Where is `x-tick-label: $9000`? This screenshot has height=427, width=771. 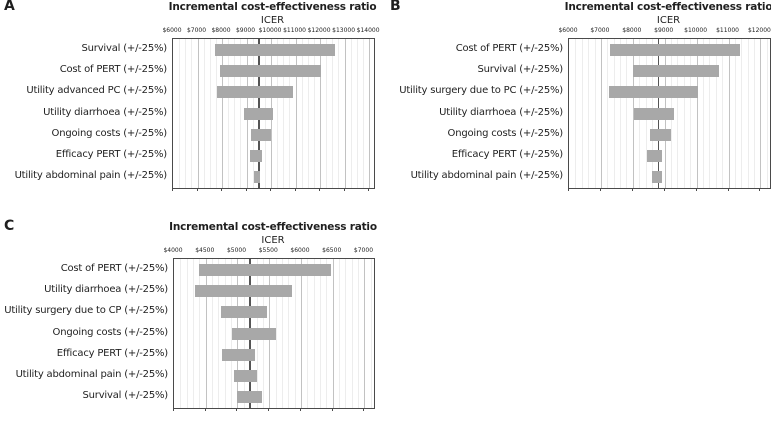
x-tick-label: $9000 is located at coordinates (245, 30).